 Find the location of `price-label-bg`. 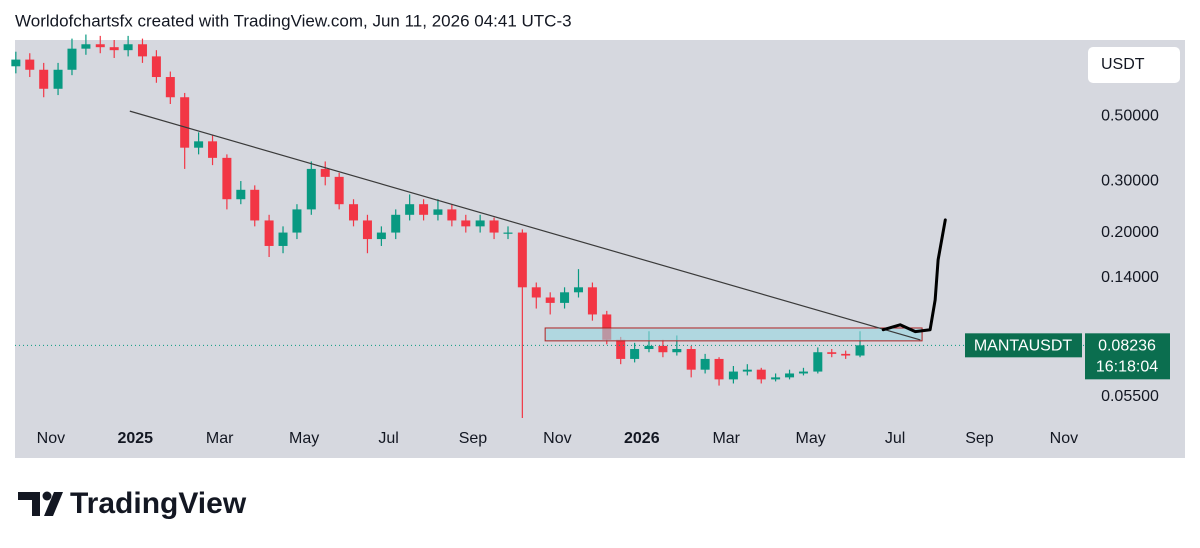

price-label-bg is located at coordinates (1127, 356).